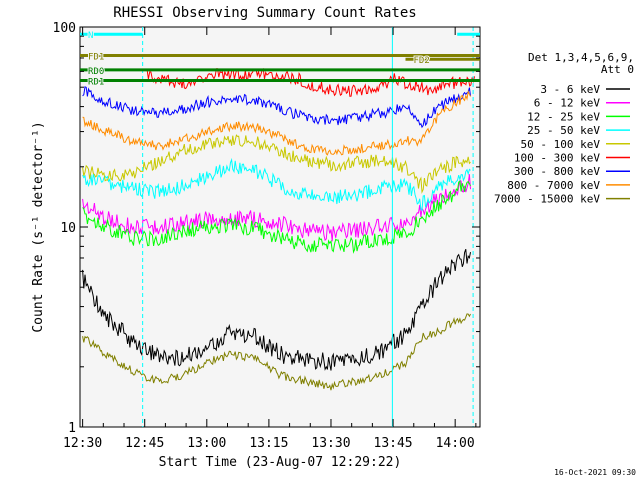 The image size is (640, 480). Describe the element at coordinates (206, 443) in the screenshot. I see `x-tick-label: 13:00` at that location.